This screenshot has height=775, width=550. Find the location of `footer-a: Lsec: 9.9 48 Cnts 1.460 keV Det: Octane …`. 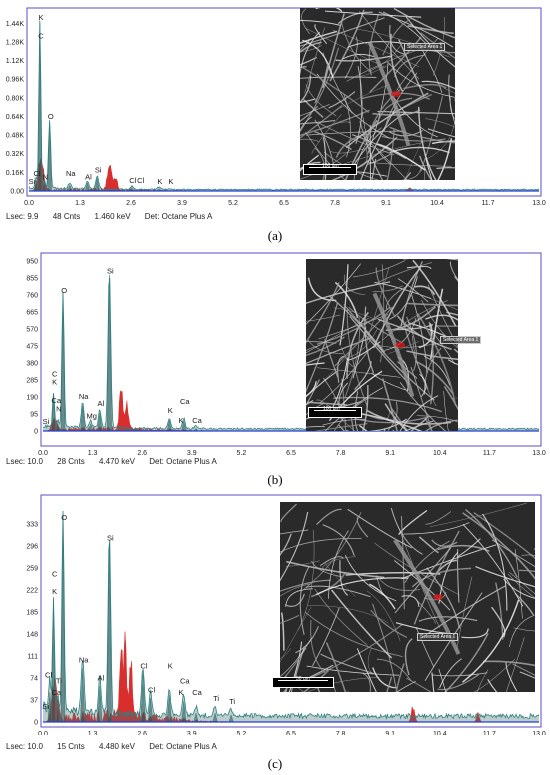

footer-a: Lsec: 9.9 48 Cnts 1.460 keV Det: Octane … is located at coordinates (115, 216).